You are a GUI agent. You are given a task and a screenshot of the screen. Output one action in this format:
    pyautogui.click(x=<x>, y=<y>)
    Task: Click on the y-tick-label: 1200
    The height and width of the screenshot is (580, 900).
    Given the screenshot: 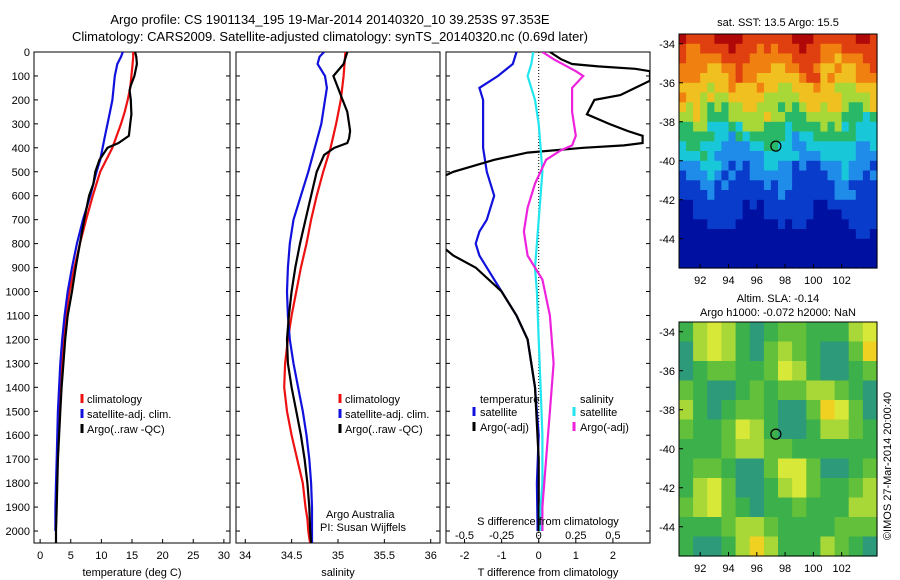 What is the action you would take?
    pyautogui.click(x=18, y=340)
    